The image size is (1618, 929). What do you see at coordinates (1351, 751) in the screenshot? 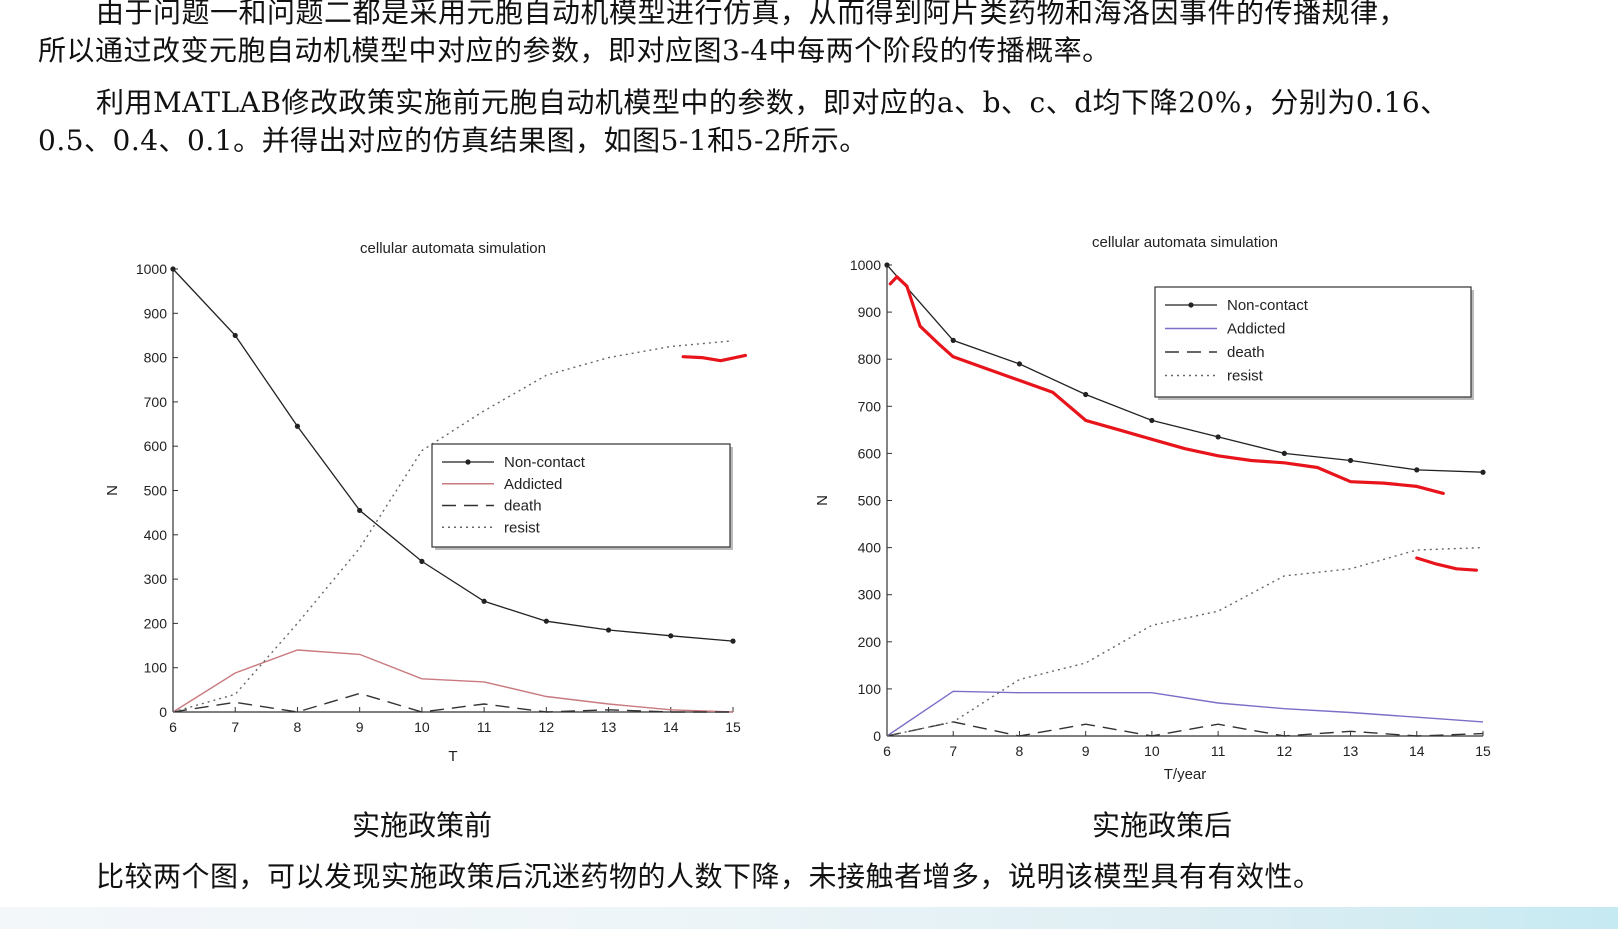
I see `right-x-tick-label: 13` at bounding box center [1351, 751].